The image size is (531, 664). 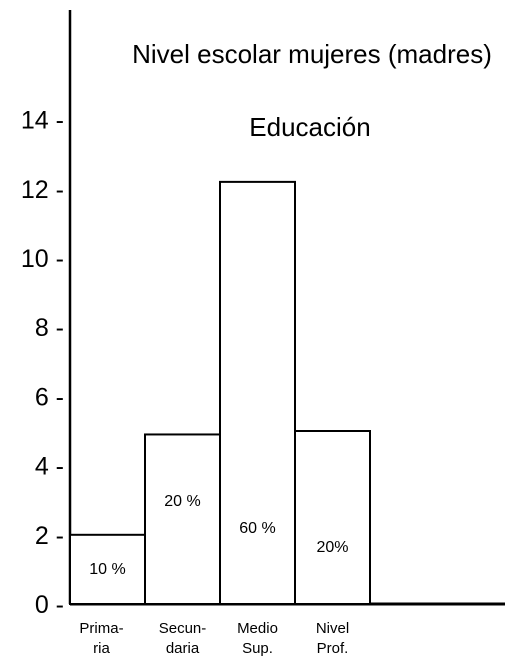 What do you see at coordinates (332, 547) in the screenshot?
I see `data-label: 20%` at bounding box center [332, 547].